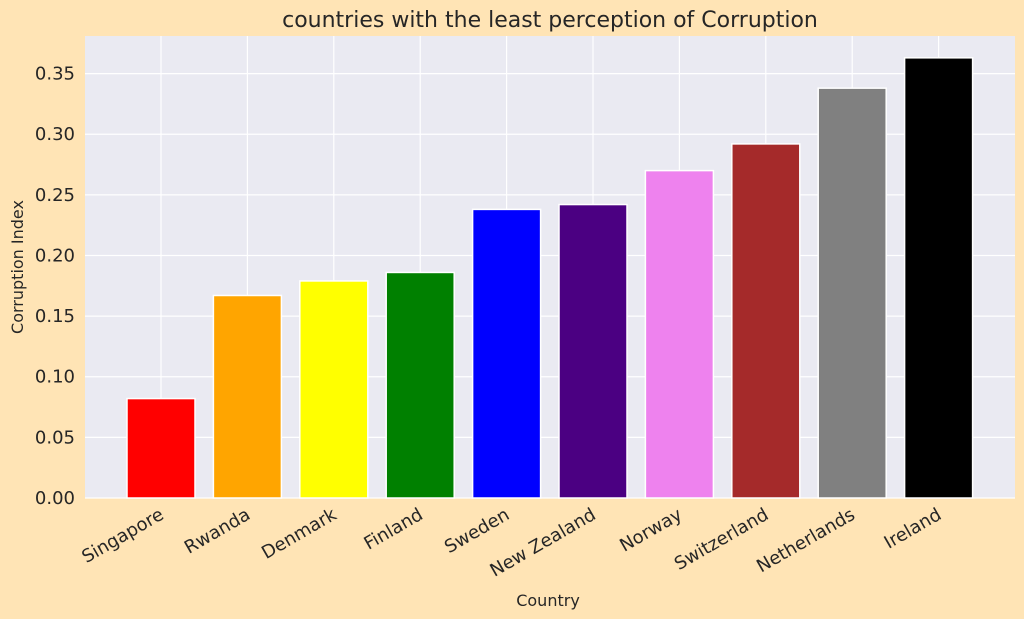 The width and height of the screenshot is (1024, 619). Describe the element at coordinates (55, 377) in the screenshot. I see `y-tick-label: 0.10` at that location.